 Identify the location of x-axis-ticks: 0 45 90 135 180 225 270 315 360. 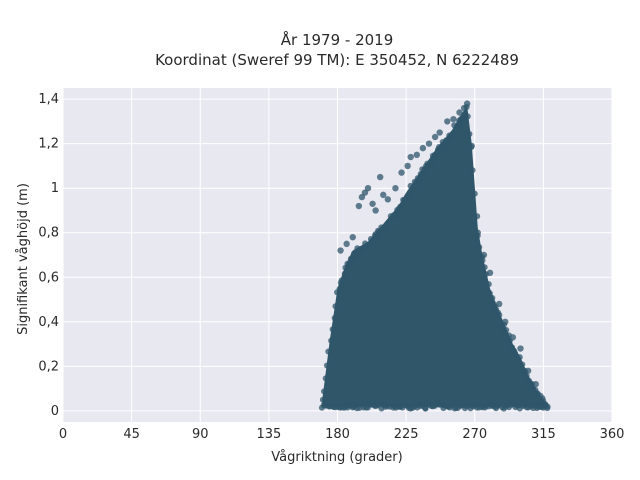
(342, 434).